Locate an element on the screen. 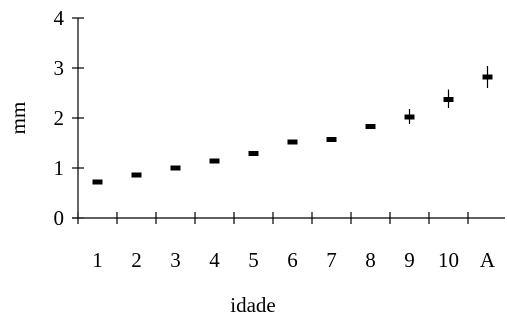 This screenshot has width=507, height=324. x-tick-label: 1 is located at coordinates (97, 260).